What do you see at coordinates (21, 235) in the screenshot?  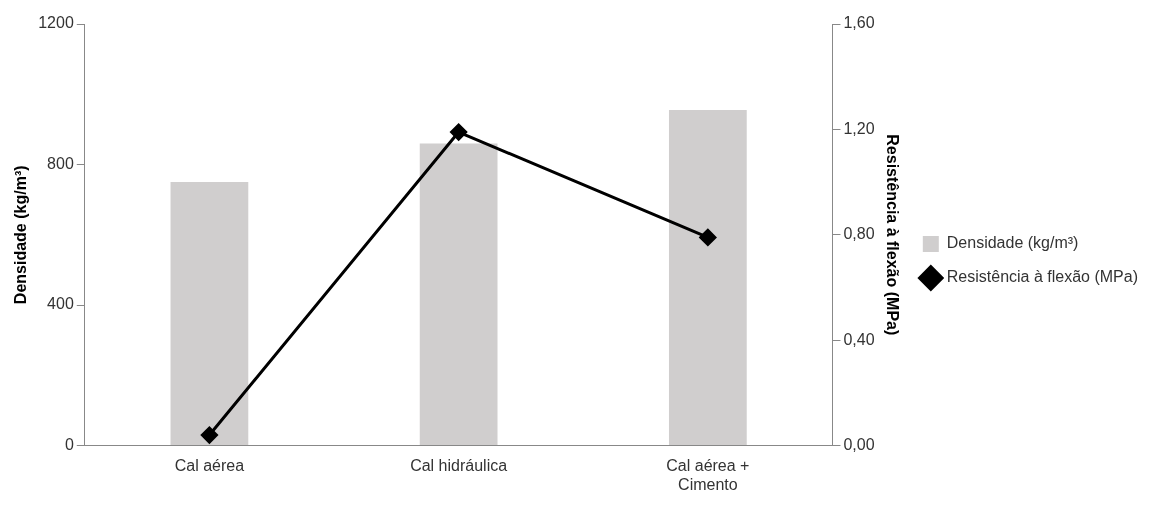 I see `y-axis-title: Densidade (kg/m³)` at bounding box center [21, 235].